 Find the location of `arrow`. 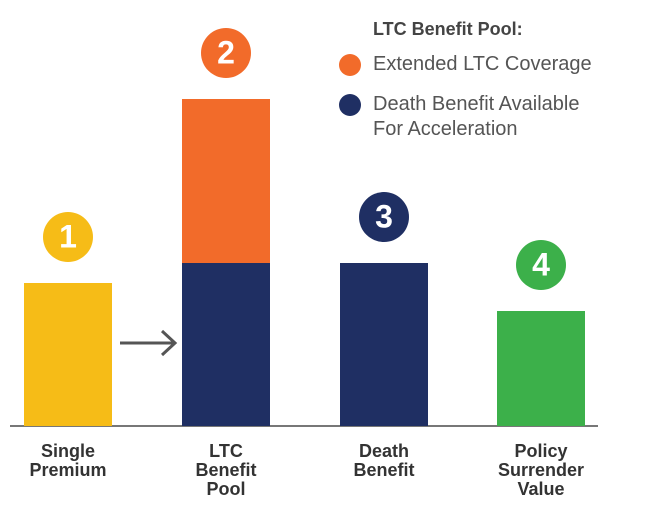

arrow is located at coordinates (149, 343).